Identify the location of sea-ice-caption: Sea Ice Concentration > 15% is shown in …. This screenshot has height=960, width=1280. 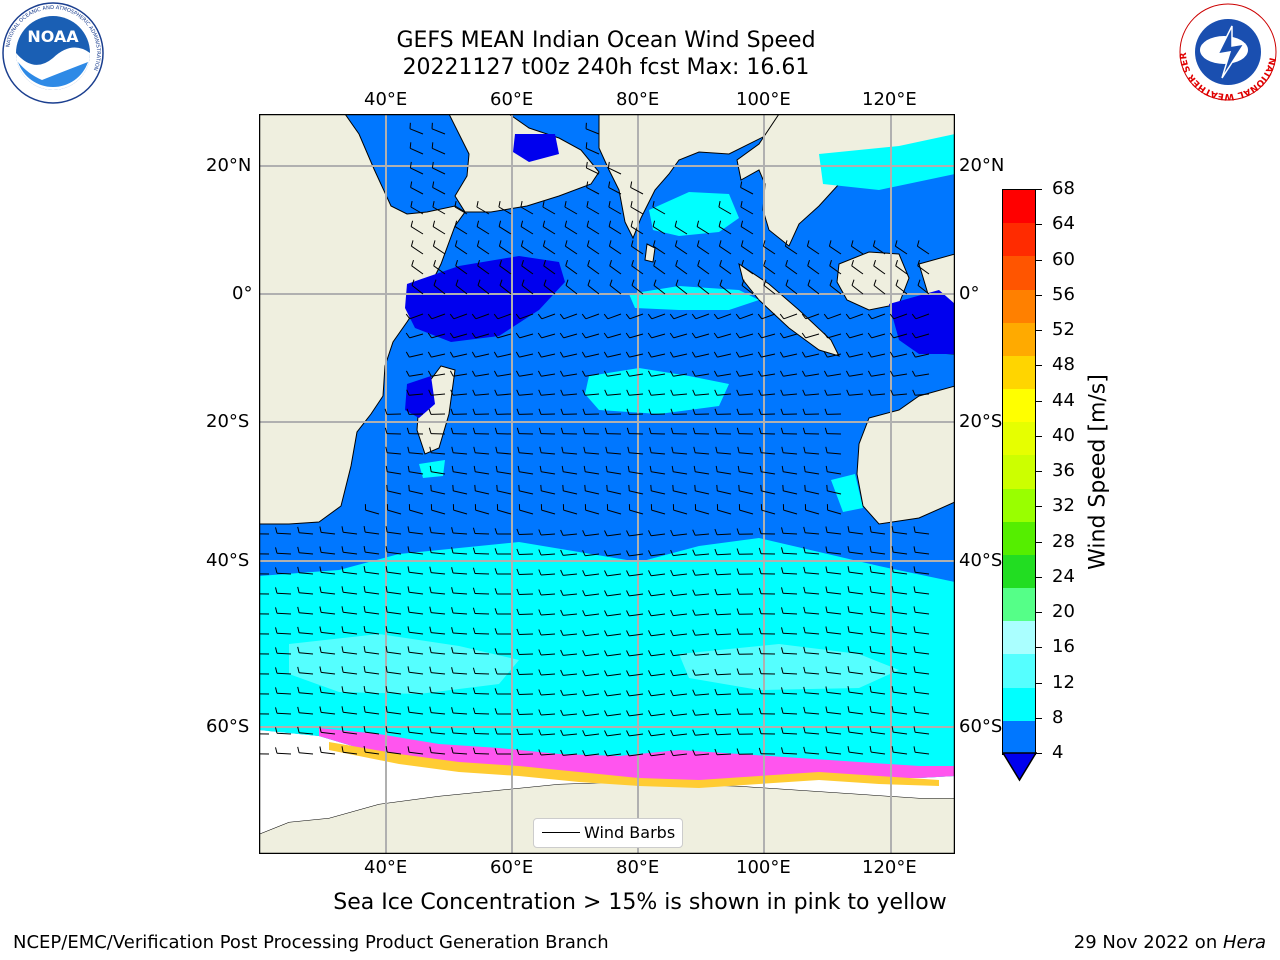
(640, 902).